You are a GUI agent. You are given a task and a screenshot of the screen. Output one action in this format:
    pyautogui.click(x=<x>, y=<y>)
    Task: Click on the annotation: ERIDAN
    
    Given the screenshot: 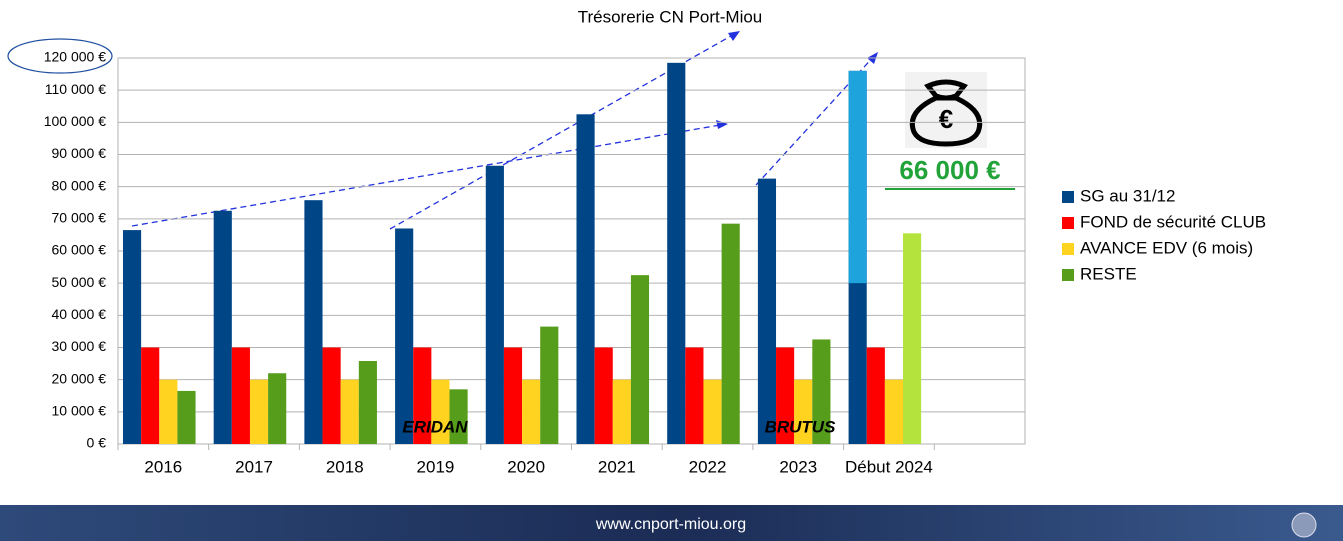 What is the action you would take?
    pyautogui.click(x=435, y=426)
    